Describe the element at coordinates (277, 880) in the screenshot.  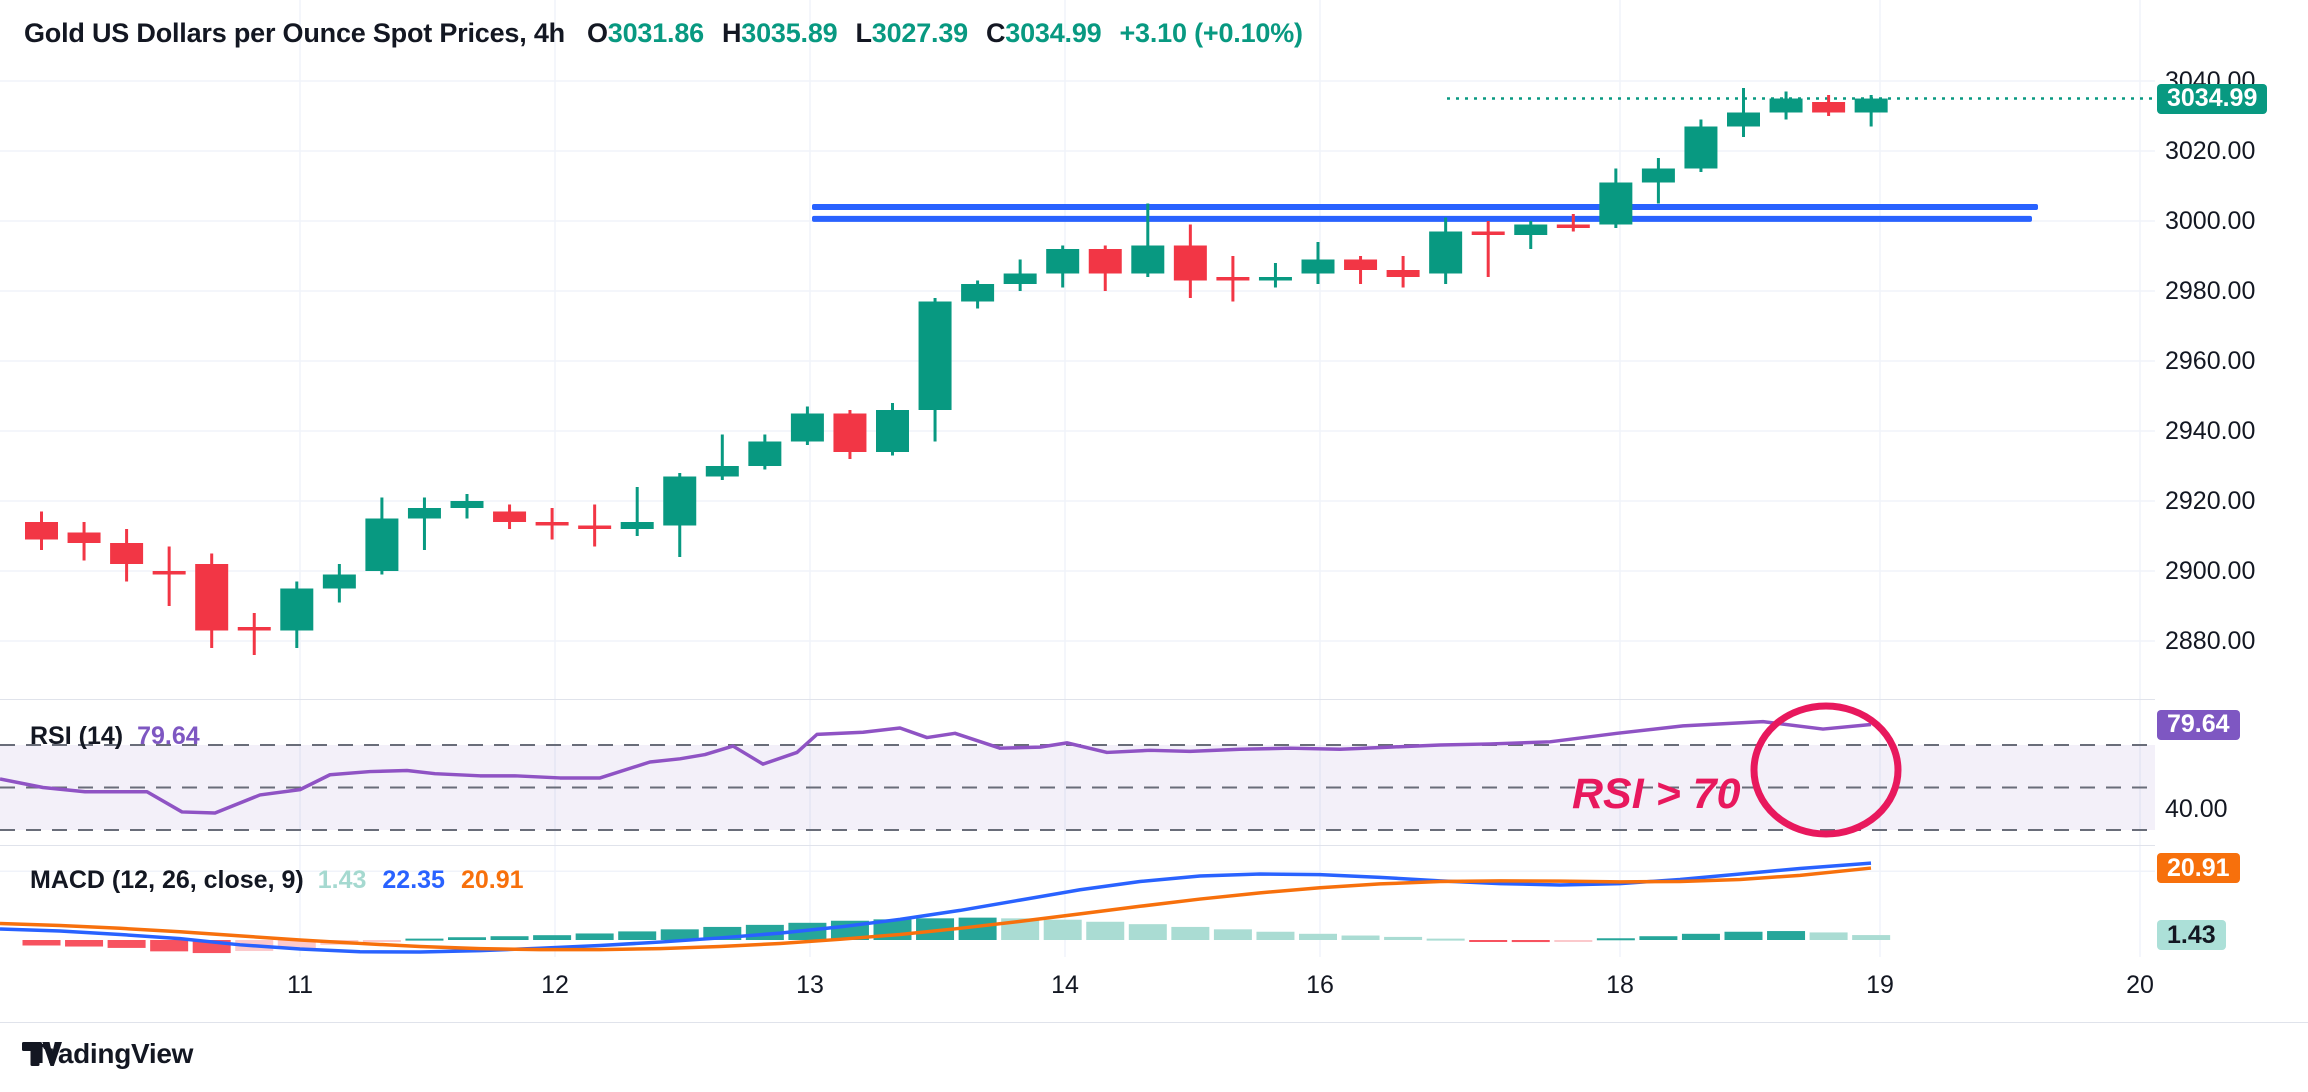
I see `macd-indicator-label: MACD (12, 26, close, 9) 1.43 22.35 20.91` at that location.